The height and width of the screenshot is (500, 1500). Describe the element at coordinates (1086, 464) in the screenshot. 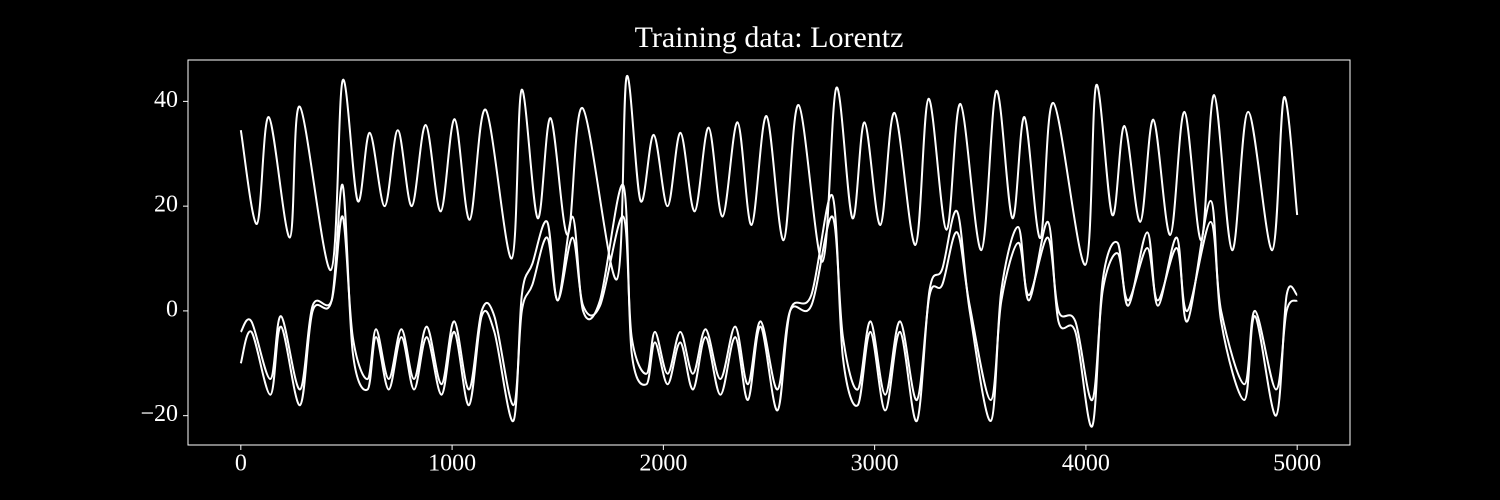

I see `x-tick-label: 4000` at that location.